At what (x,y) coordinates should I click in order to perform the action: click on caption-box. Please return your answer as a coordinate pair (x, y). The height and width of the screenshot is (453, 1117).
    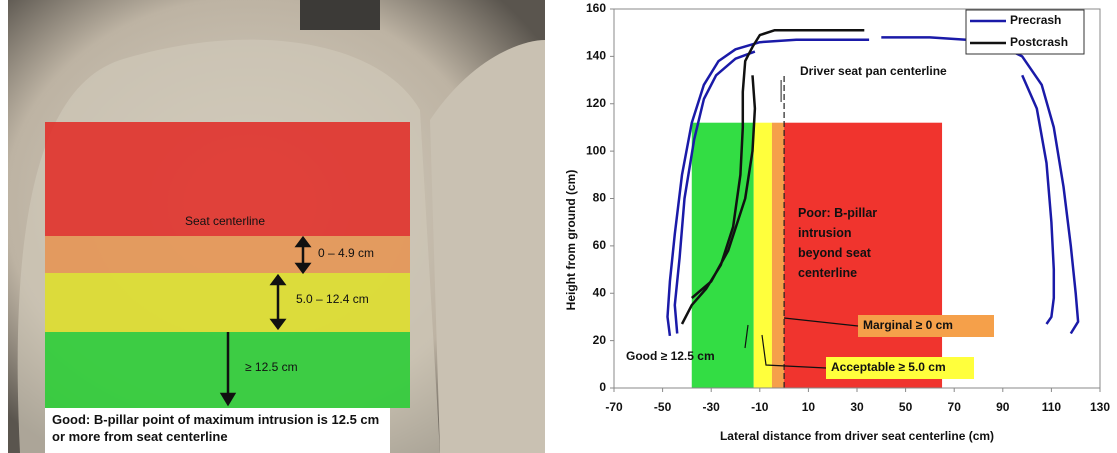
    Looking at the image, I should click on (217, 430).